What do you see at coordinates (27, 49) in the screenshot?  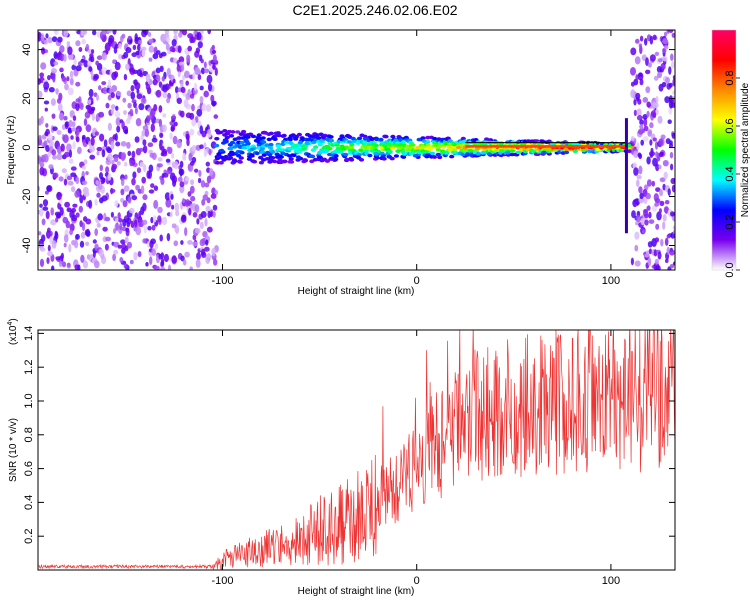 I see `y-tick-label: 40` at bounding box center [27, 49].